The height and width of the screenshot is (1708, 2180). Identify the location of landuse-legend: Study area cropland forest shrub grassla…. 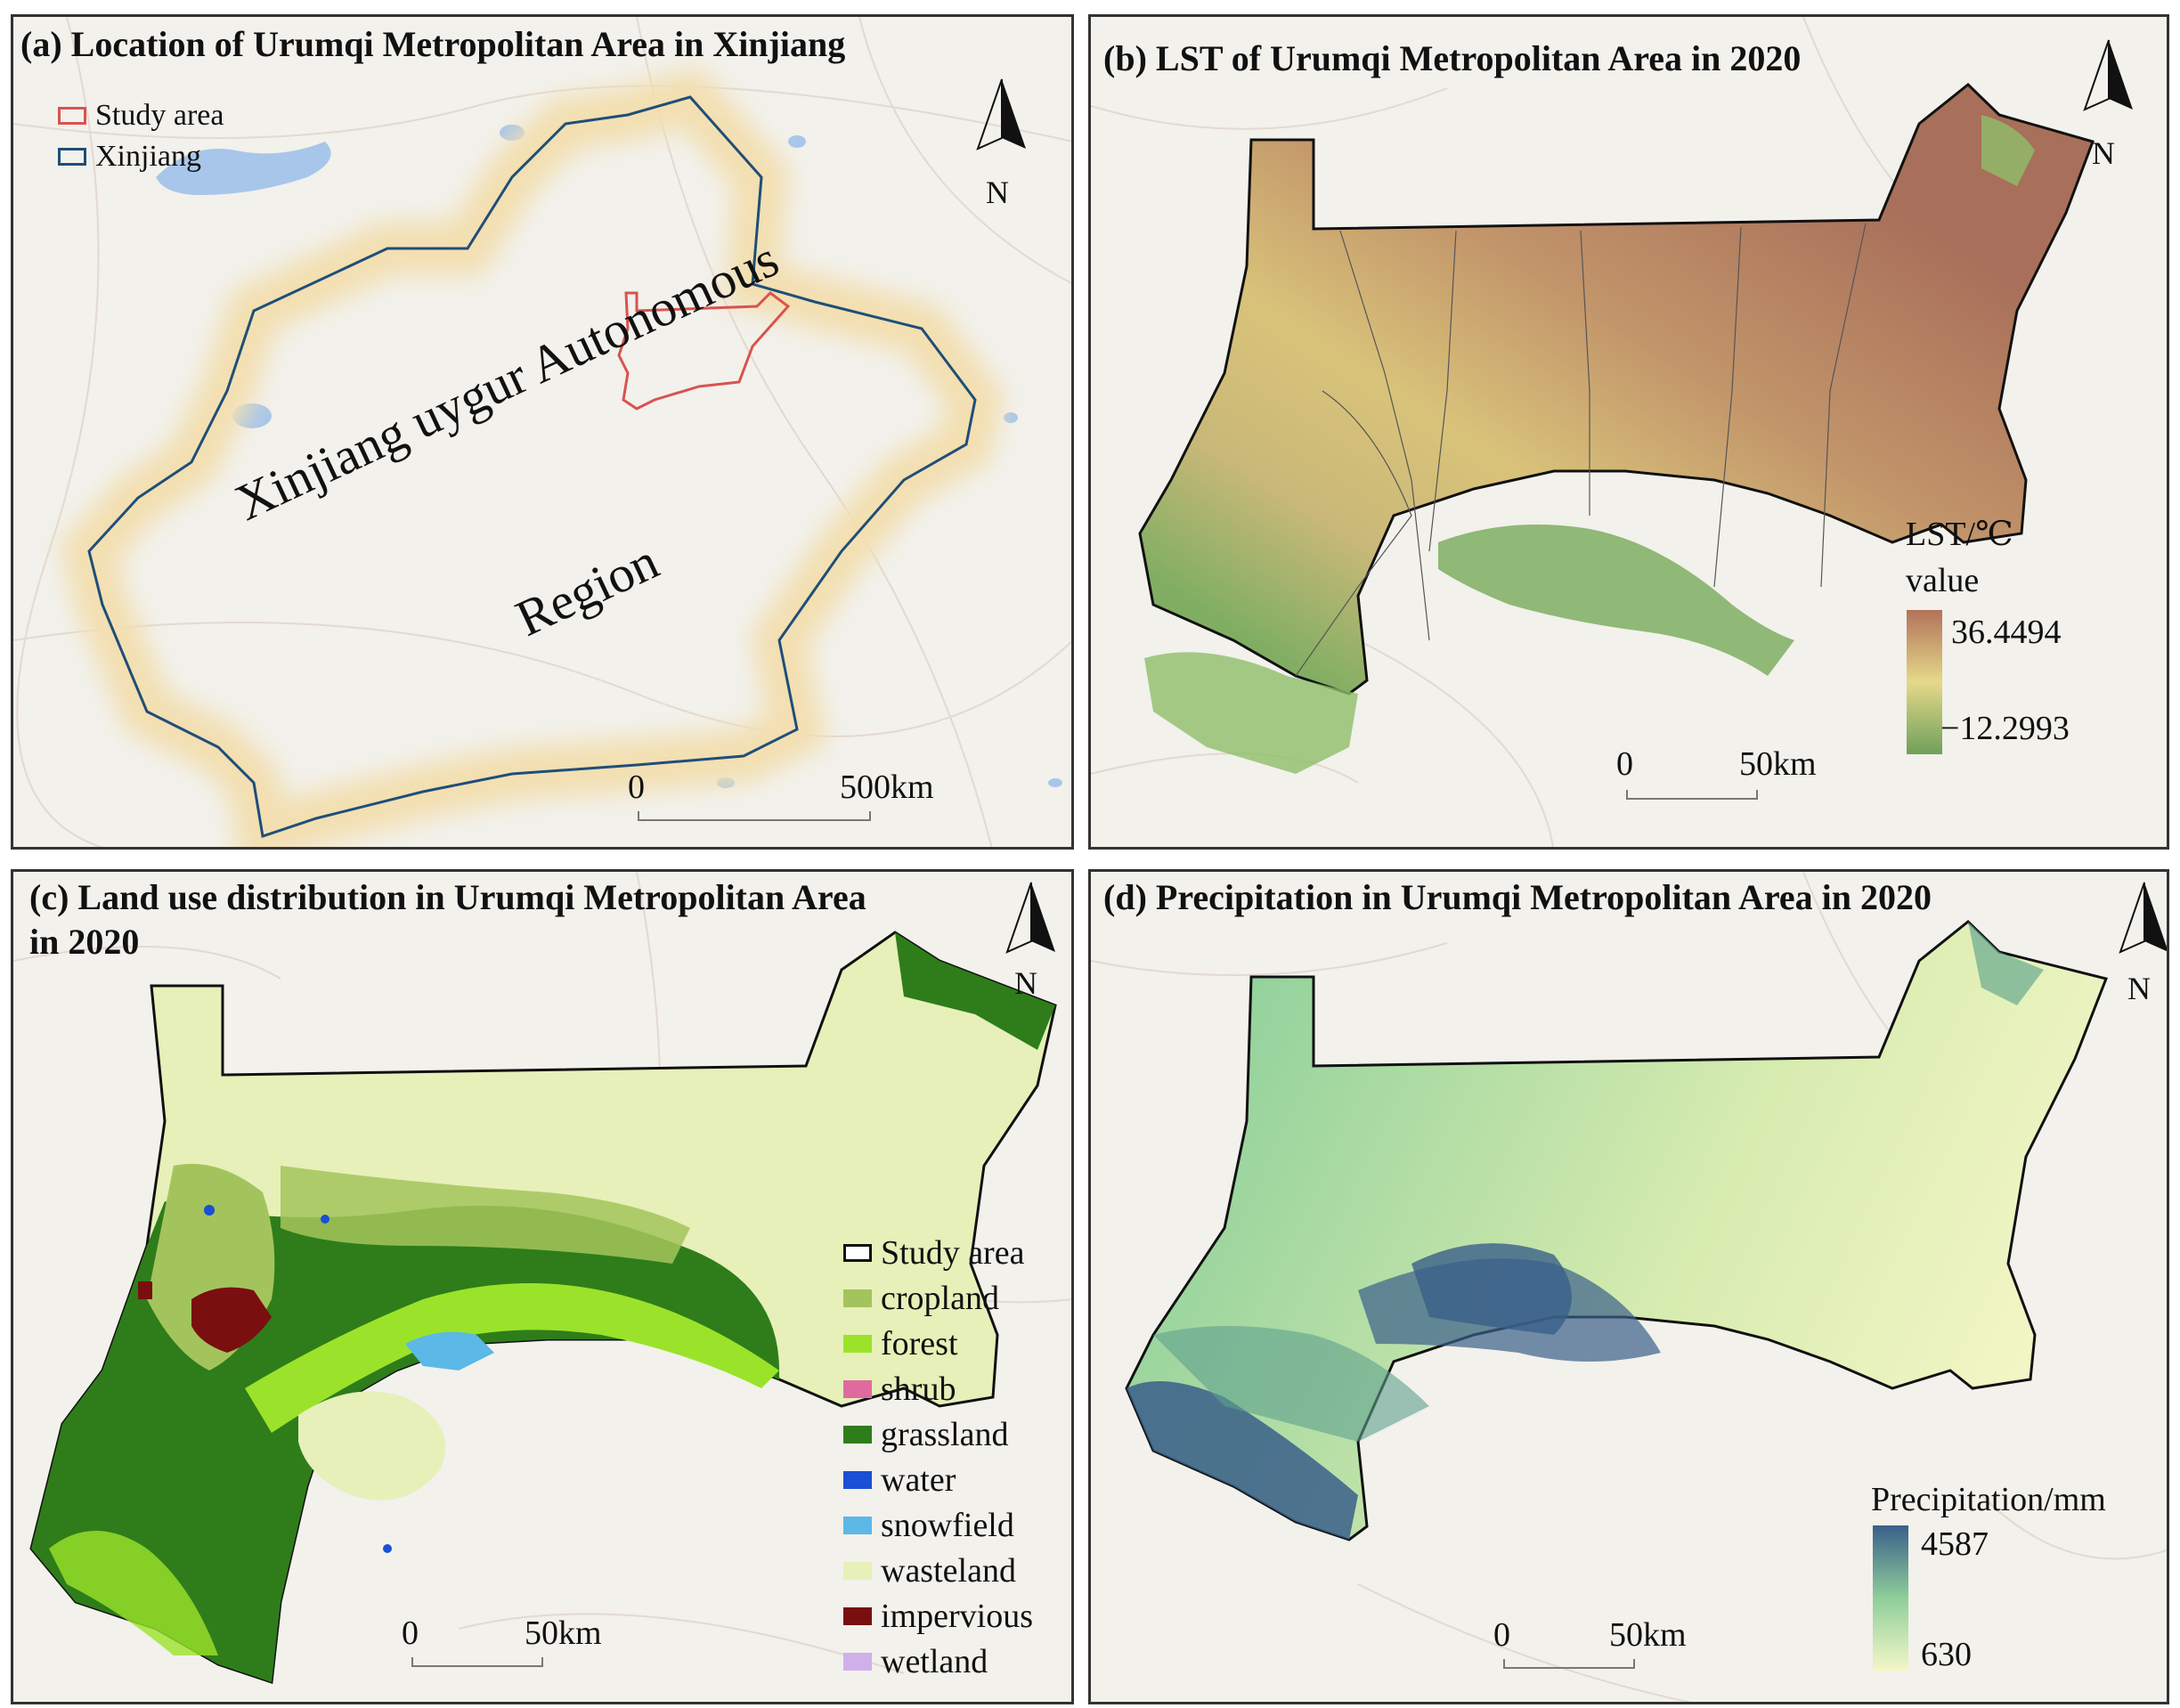
(938, 1457).